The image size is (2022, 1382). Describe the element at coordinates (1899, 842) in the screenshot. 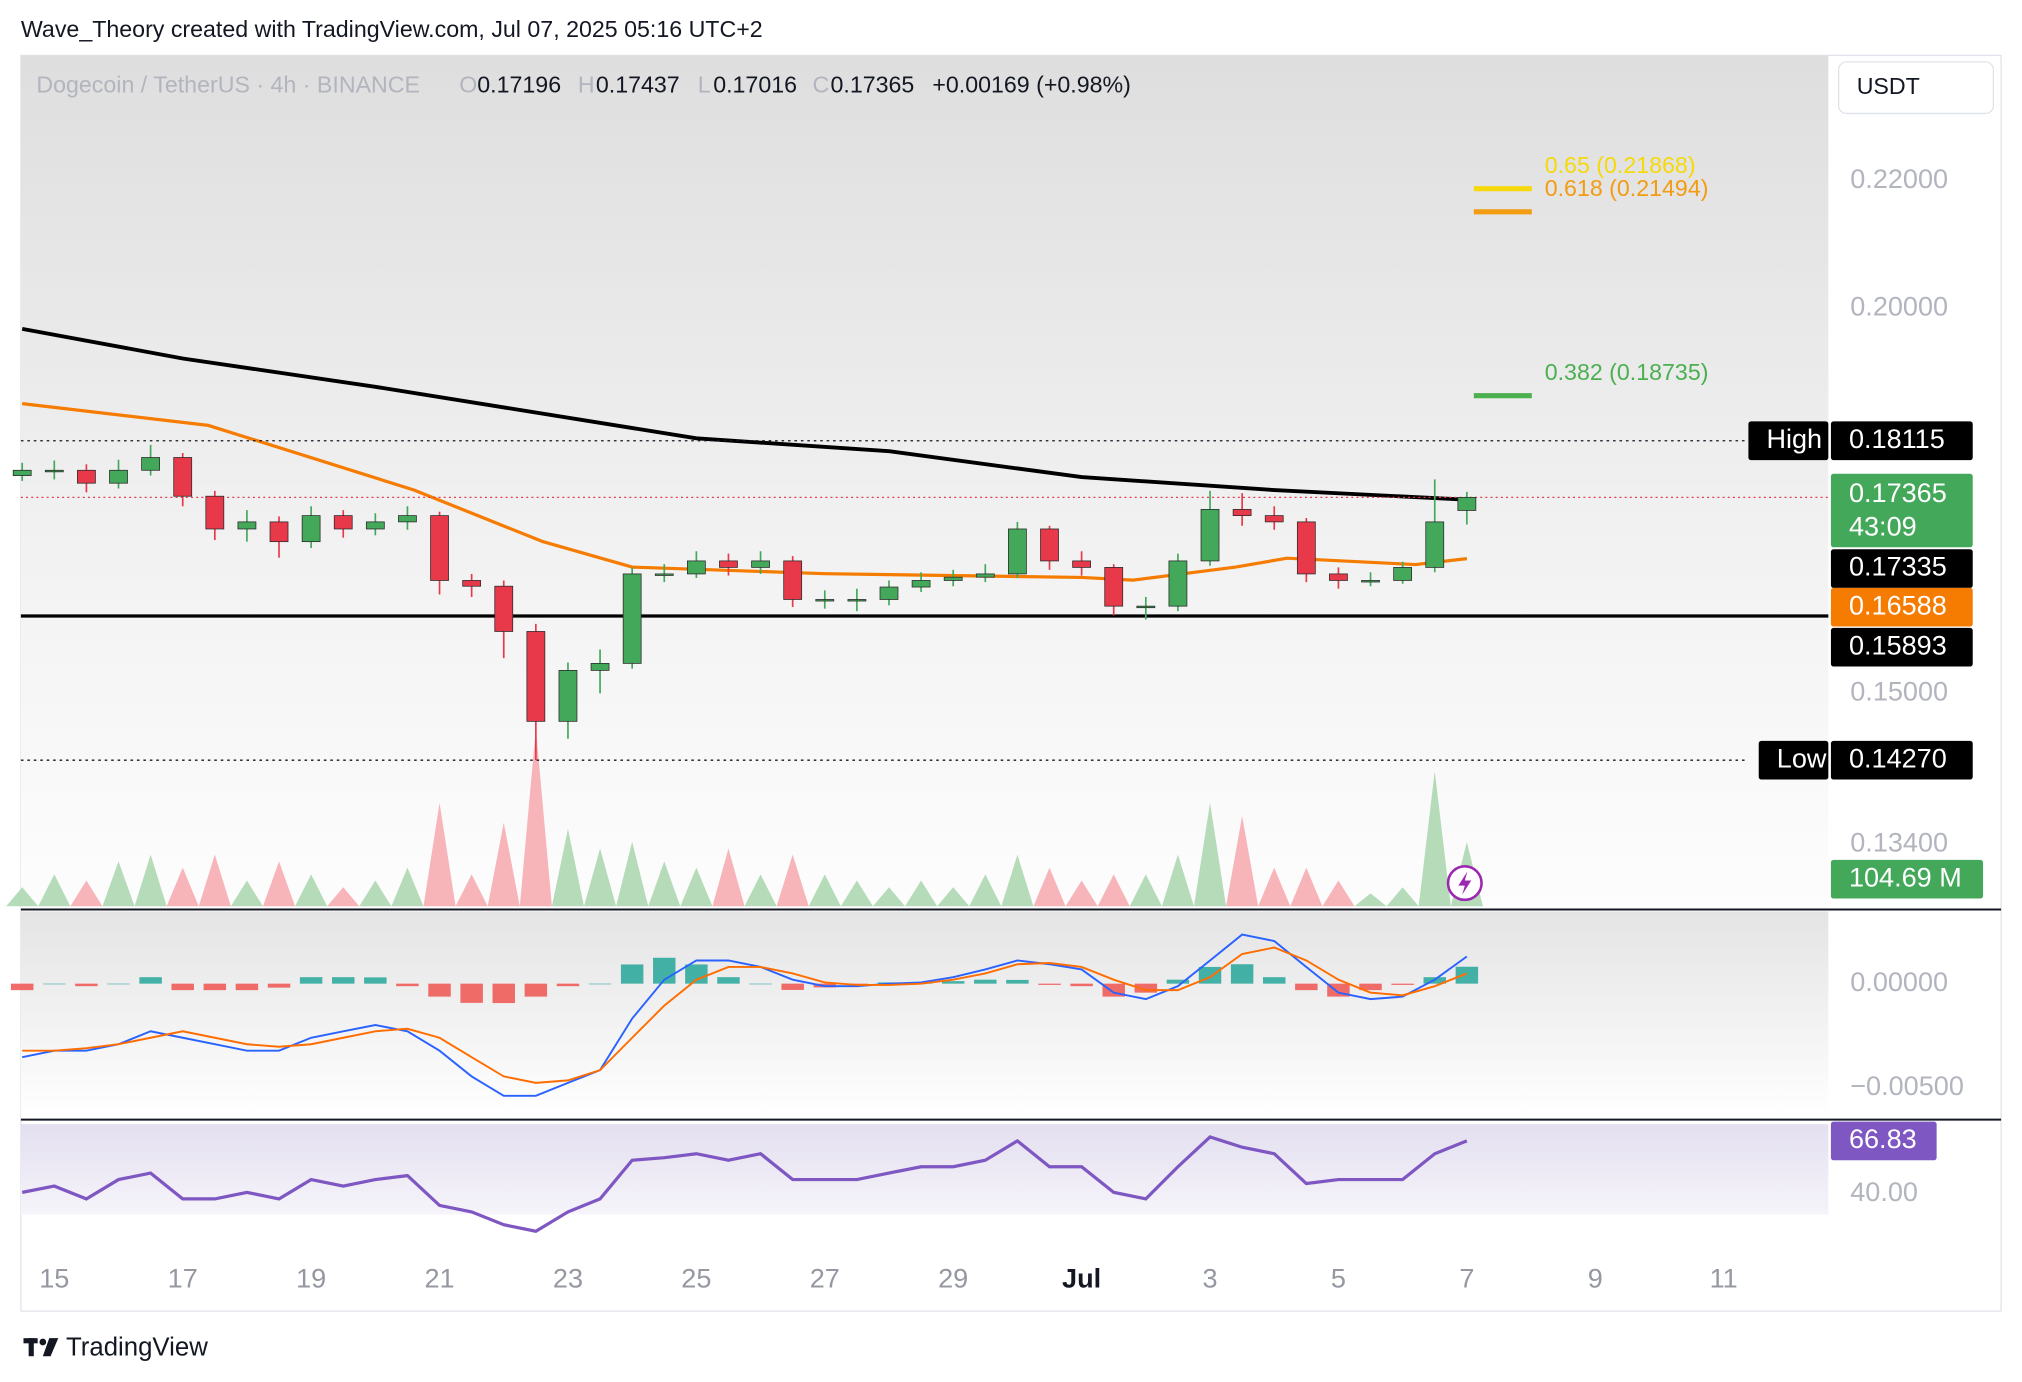

I see `y-tick-label: 0.13400` at that location.